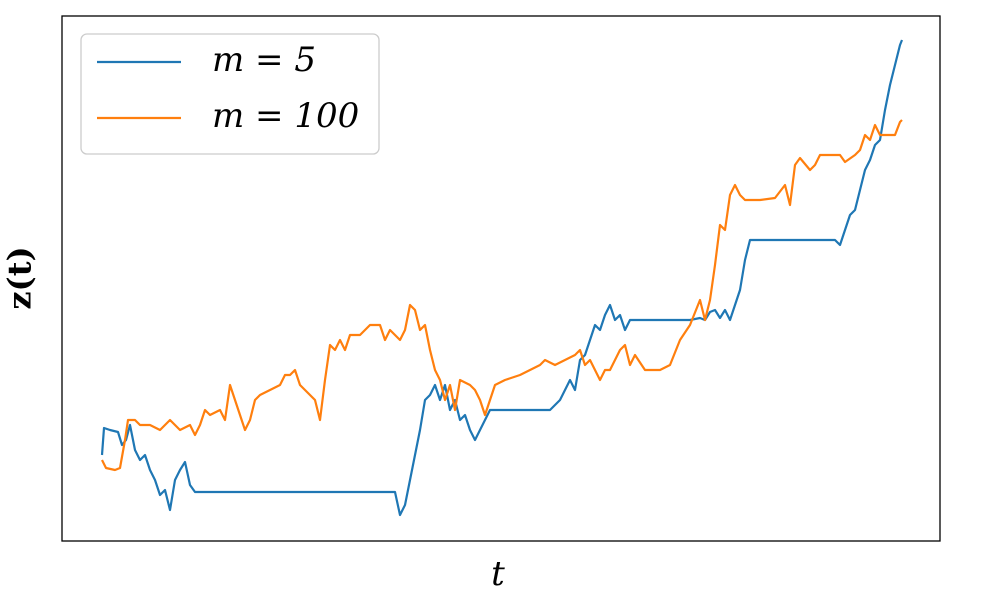 The width and height of the screenshot is (996, 591). Describe the element at coordinates (230, 94) in the screenshot. I see `legend-box` at that location.